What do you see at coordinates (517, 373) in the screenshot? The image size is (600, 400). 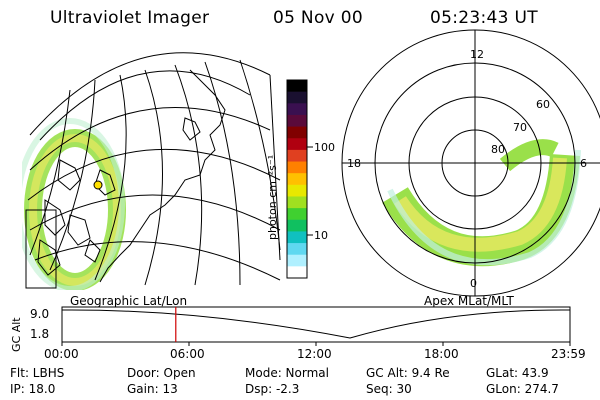 I see `glat-status: GLat: 43.9` at bounding box center [517, 373].